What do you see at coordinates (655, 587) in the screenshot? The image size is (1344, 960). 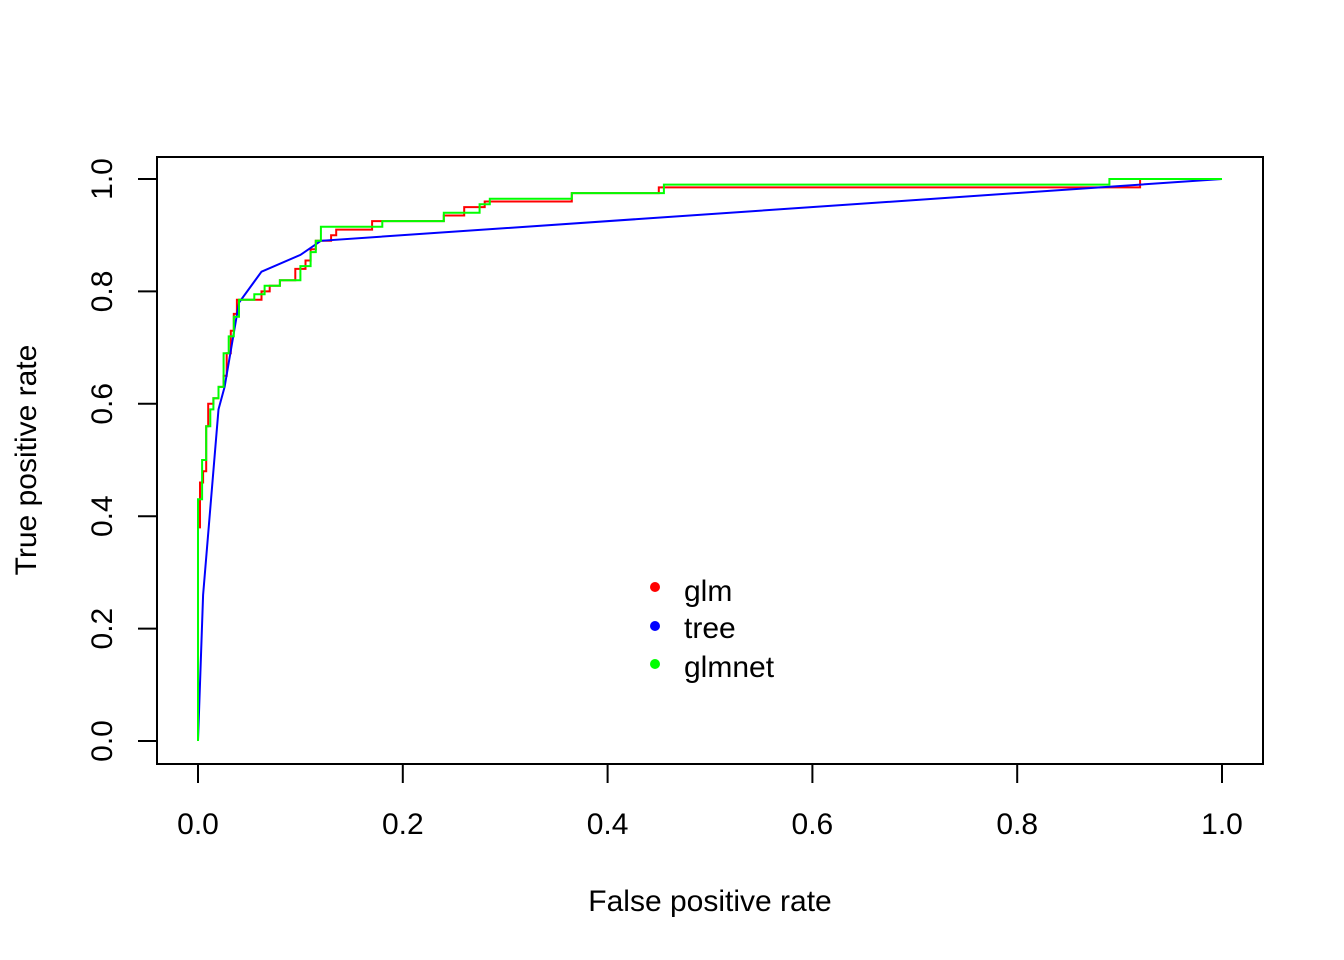 I see `legend-marker-glm` at bounding box center [655, 587].